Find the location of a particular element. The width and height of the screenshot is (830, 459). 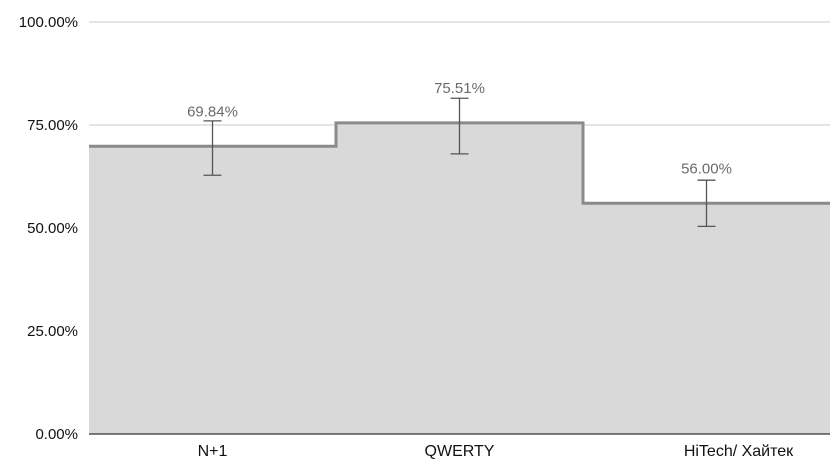

x-tick-label-0: N+1 is located at coordinates (213, 451).